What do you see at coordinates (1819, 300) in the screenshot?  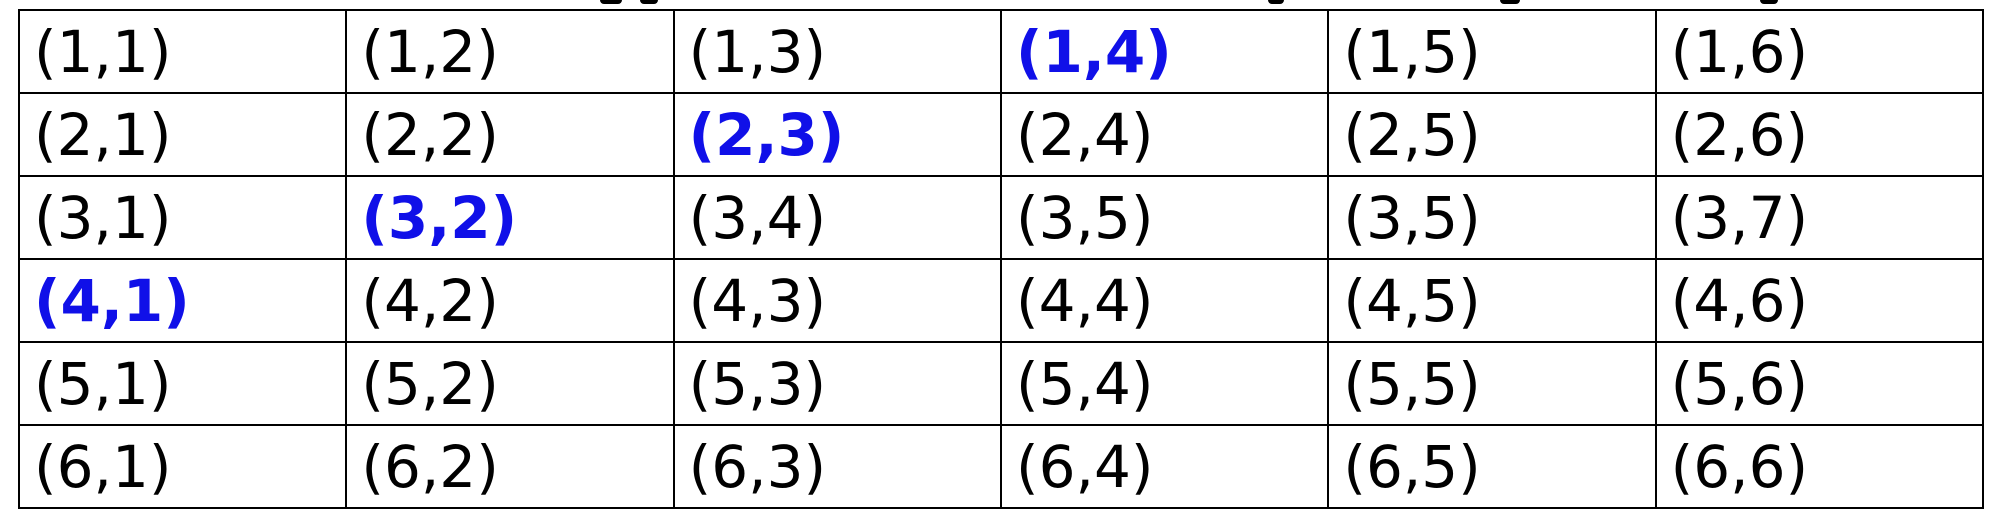 I see `table-cell: (4,6)` at bounding box center [1819, 300].